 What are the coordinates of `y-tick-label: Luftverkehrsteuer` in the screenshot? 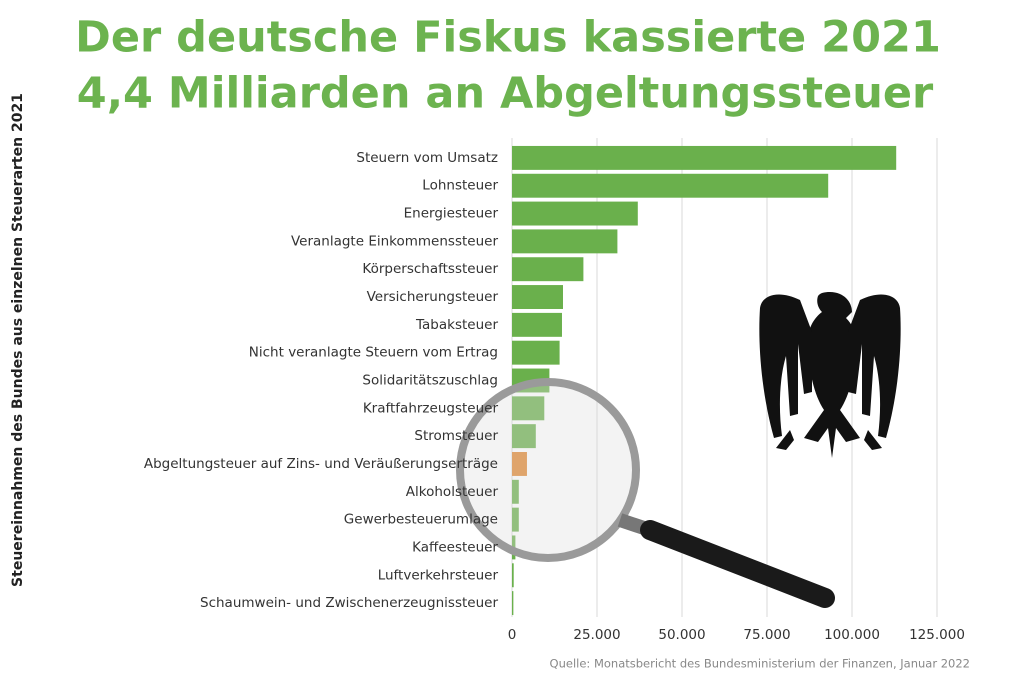 It's located at (438, 575).